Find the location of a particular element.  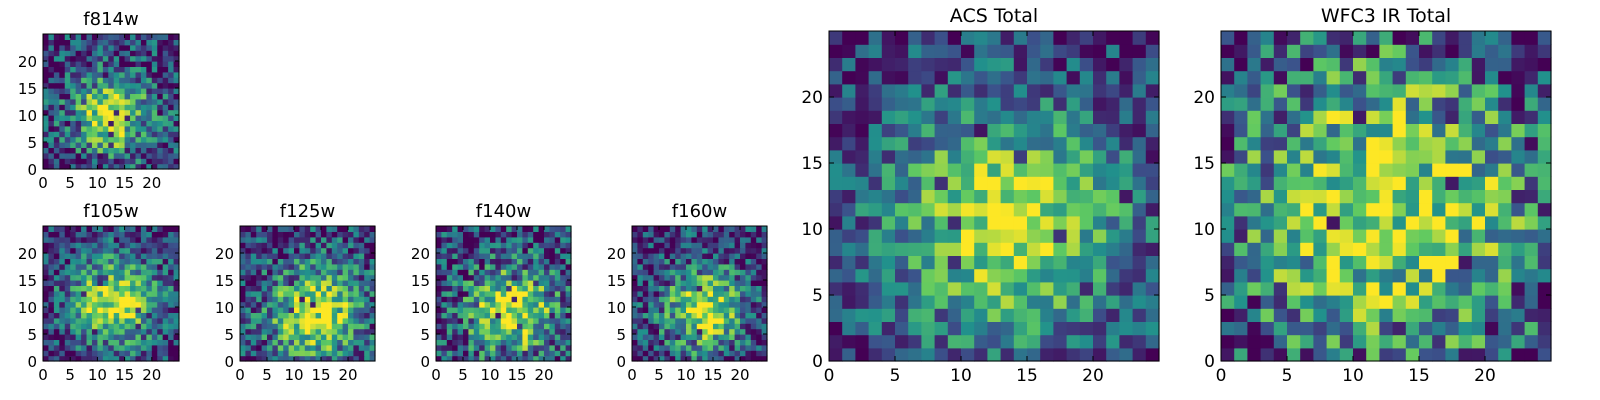

f125w-xtick-label: 15 is located at coordinates (320, 375).